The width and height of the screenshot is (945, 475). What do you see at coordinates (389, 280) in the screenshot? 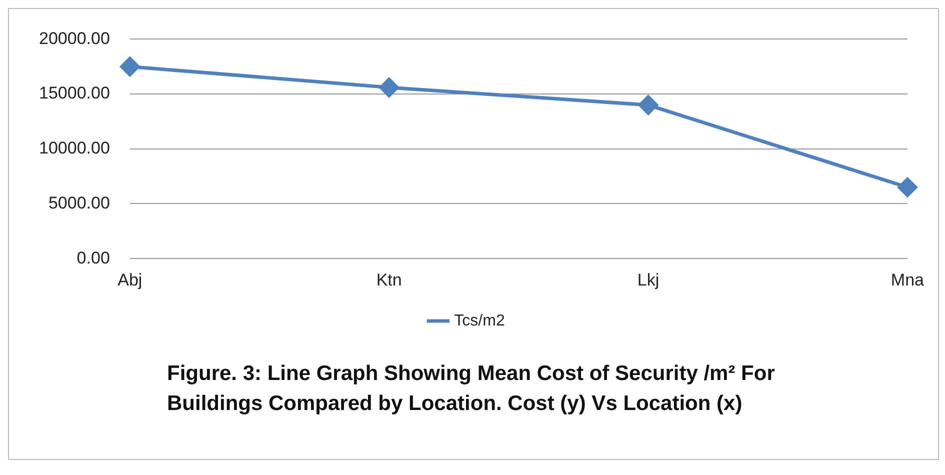
I see `x-tick-label: Ktn` at bounding box center [389, 280].